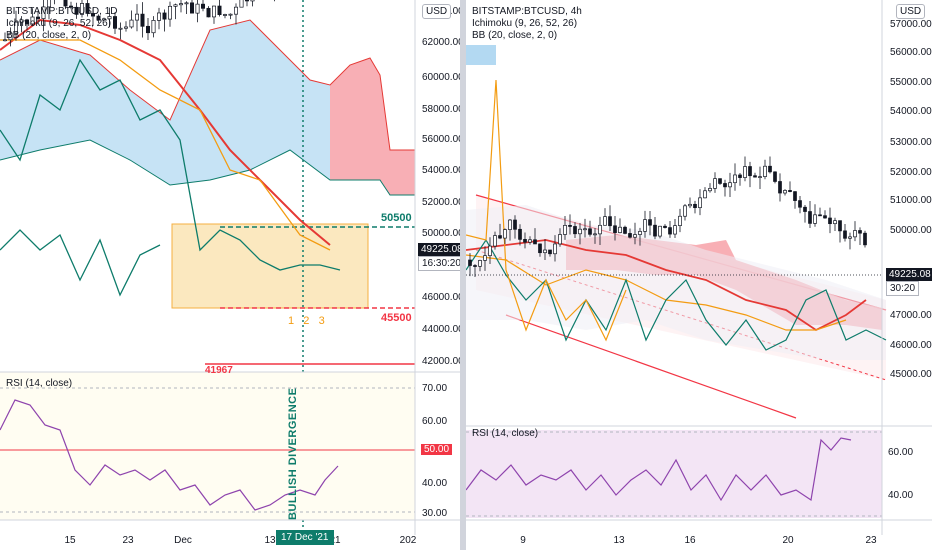  What do you see at coordinates (219, 370) in the screenshot?
I see `level-41967-label: 41967` at bounding box center [219, 370].